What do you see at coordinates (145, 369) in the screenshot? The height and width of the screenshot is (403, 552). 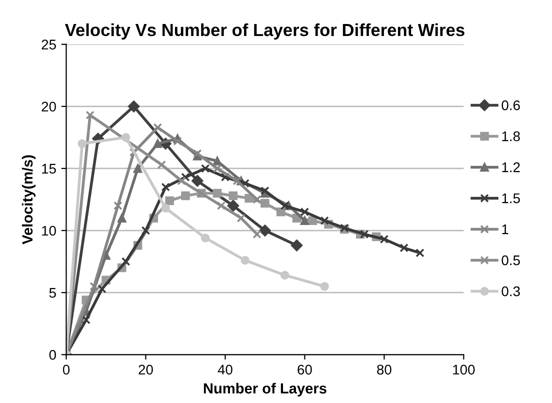 I see `x-tick-label: 20` at bounding box center [145, 369].